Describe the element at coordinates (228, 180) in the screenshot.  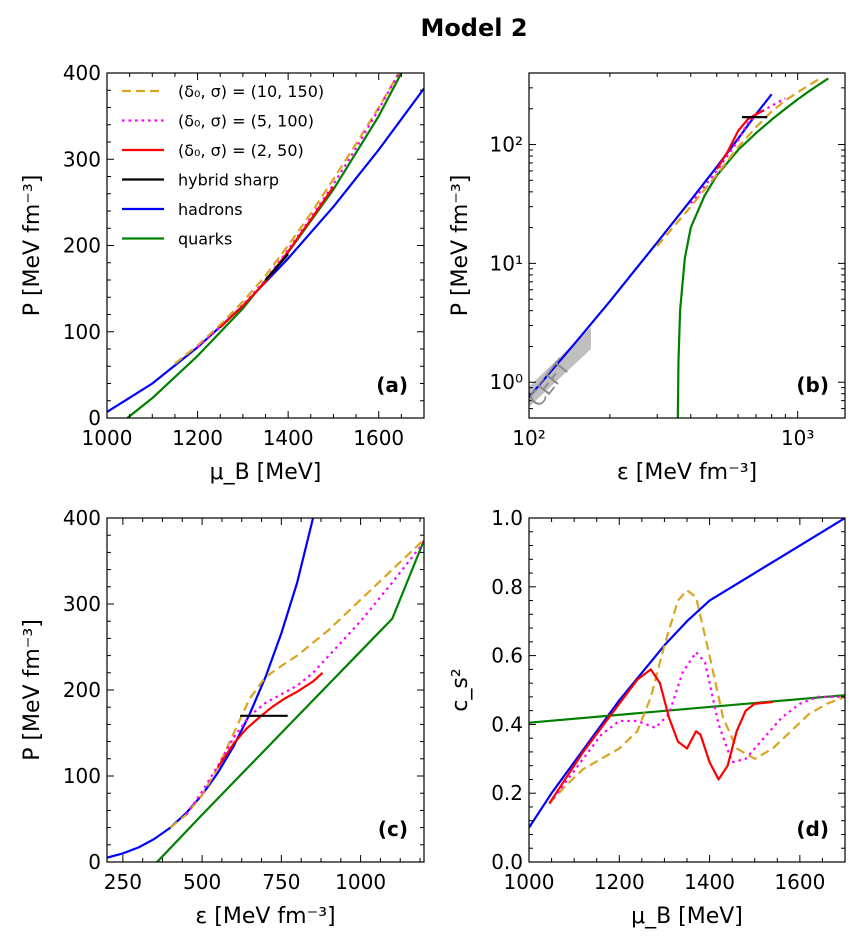
I see `legend-label-hybrid: hybrid sharp` at that location.